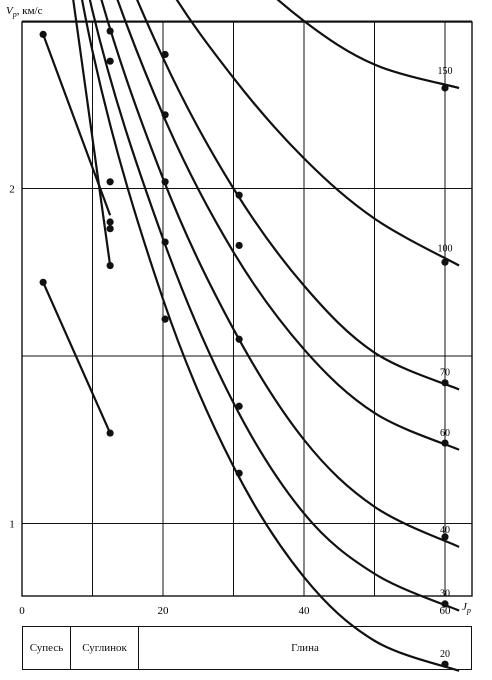 The image size is (492, 680). I want to click on soil-type-table: Супесь Суглинок Глина, so click(247, 648).